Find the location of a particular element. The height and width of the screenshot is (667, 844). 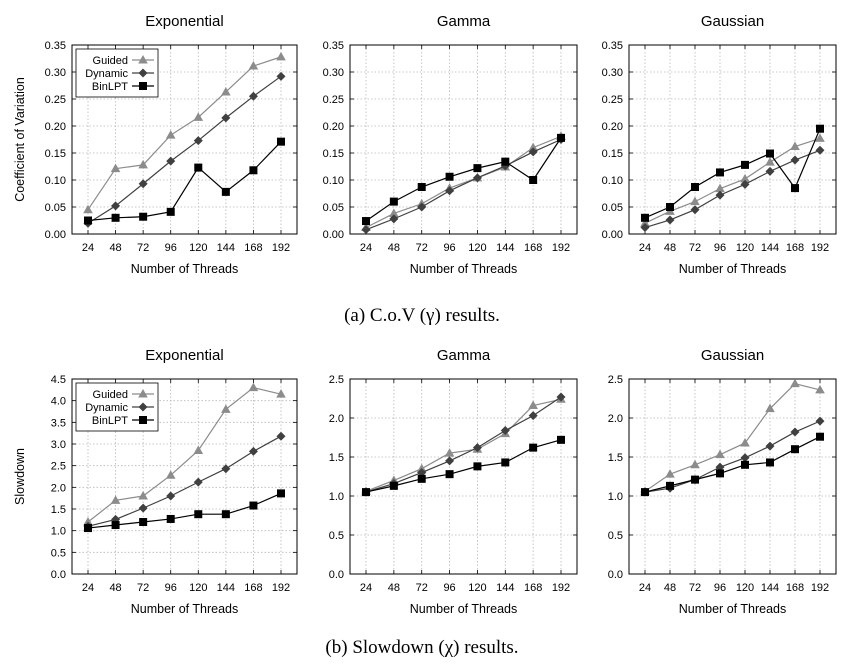

chart-title: Gaussian is located at coordinates (732, 21).